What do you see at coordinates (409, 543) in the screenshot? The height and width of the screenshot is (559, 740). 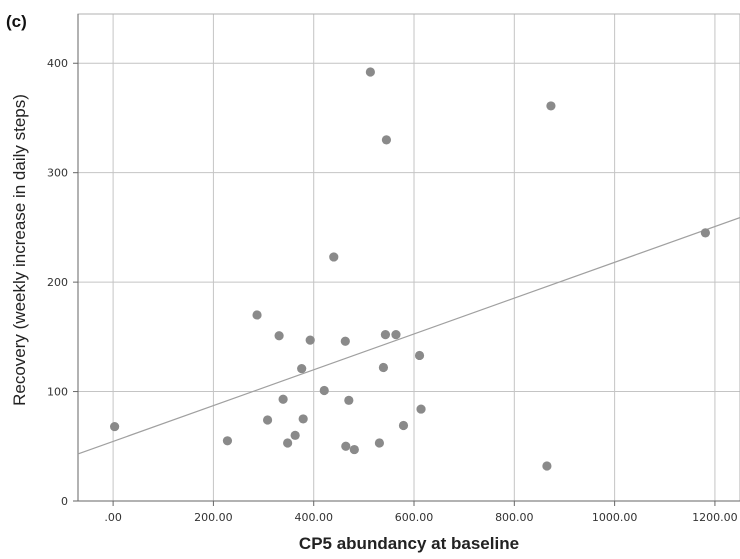 I see `x-axis-label: CP5 abundancy at baseline` at bounding box center [409, 543].